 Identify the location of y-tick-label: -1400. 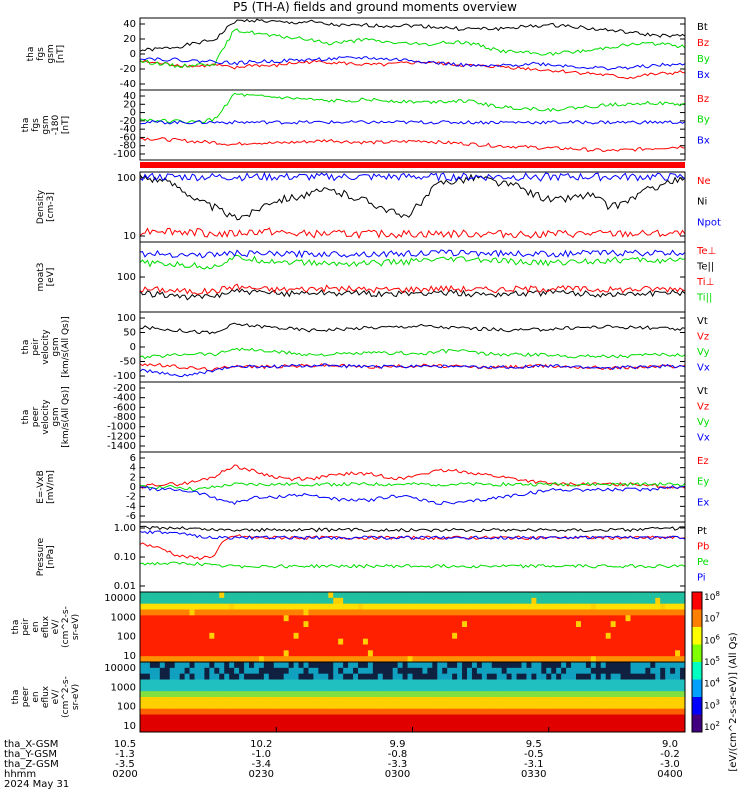
(121, 446).